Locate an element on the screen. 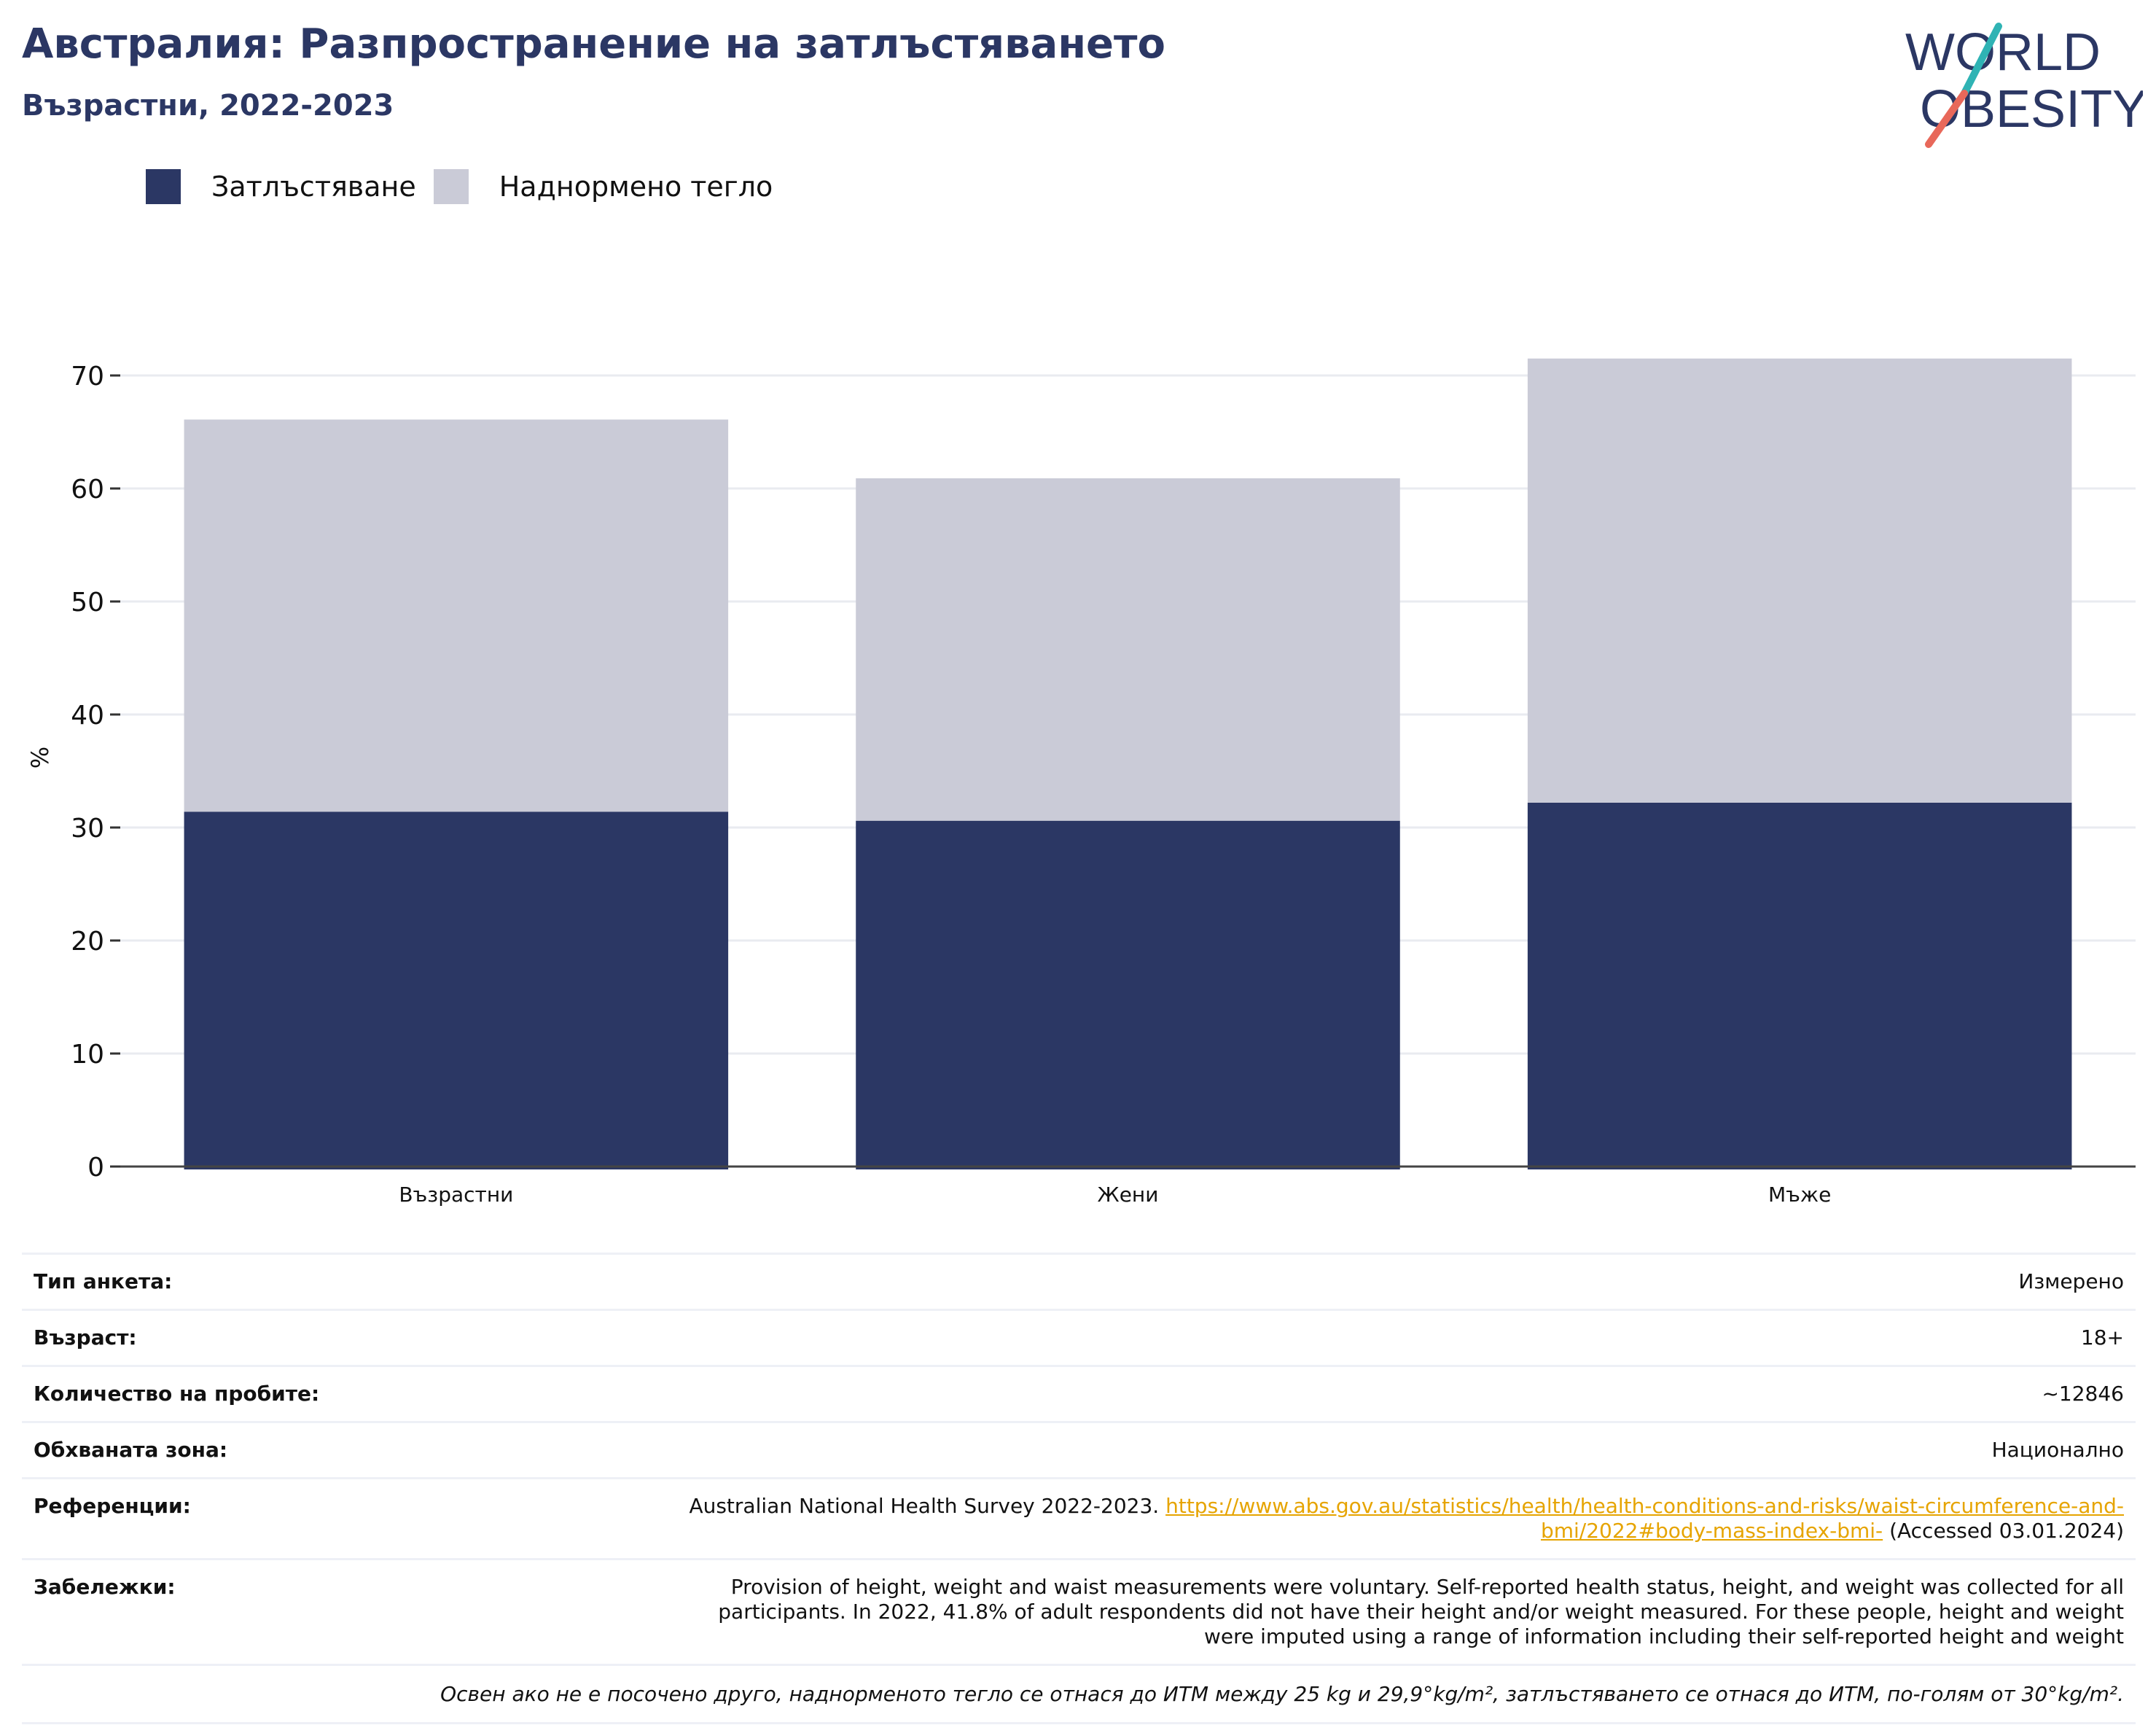 The width and height of the screenshot is (2156, 1725). chart-legend: Затлъстяване Наднормено тегло is located at coordinates (468, 186).